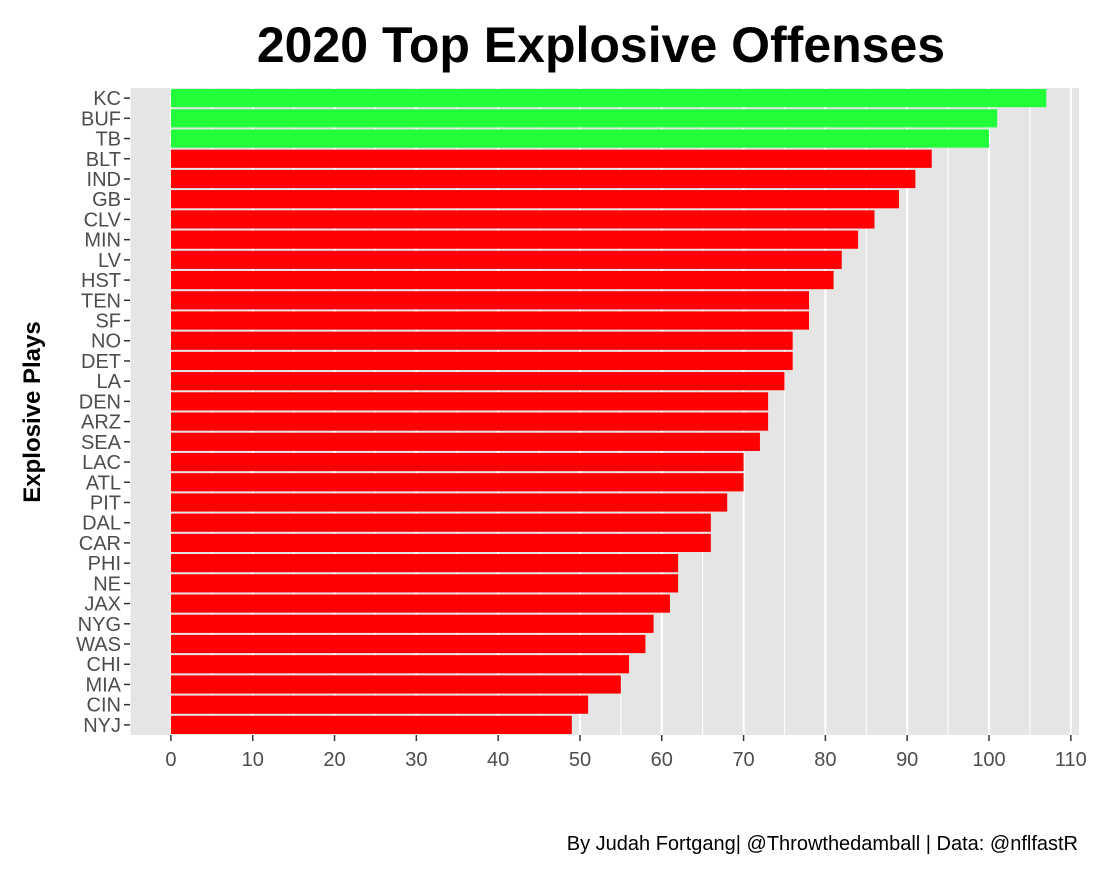 This screenshot has width=1097, height=871. What do you see at coordinates (379, 704) in the screenshot?
I see `bar-cin` at bounding box center [379, 704].